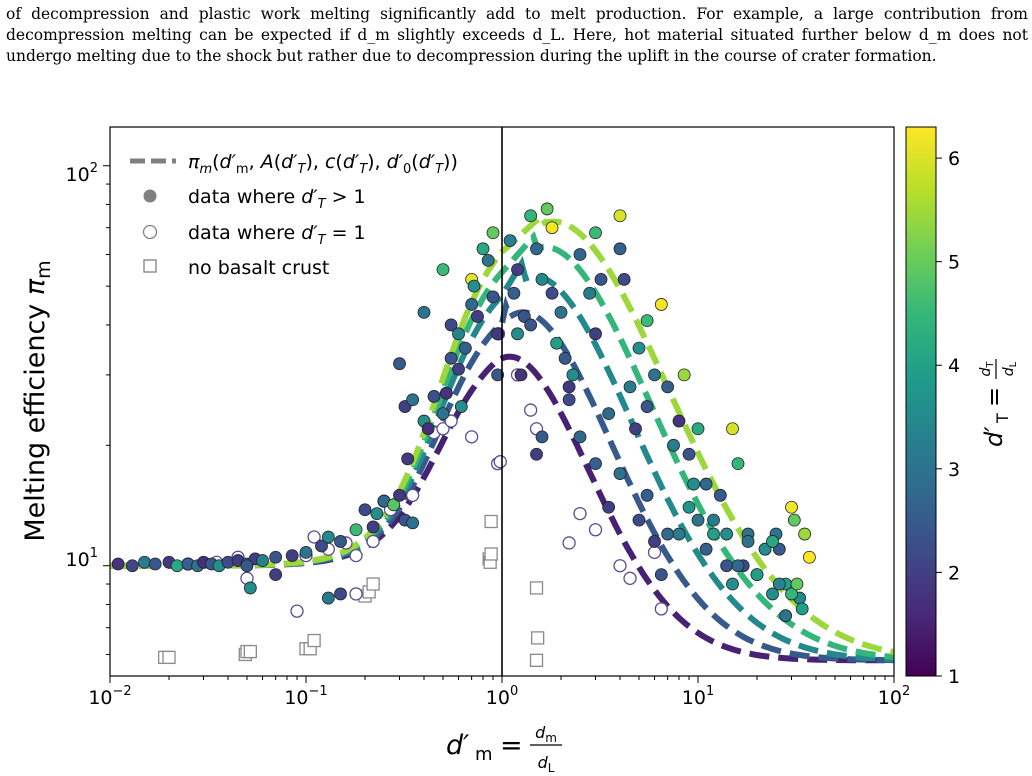 This screenshot has height=776, width=1032. I want to click on colorbar-tick-label: 3, so click(954, 470).